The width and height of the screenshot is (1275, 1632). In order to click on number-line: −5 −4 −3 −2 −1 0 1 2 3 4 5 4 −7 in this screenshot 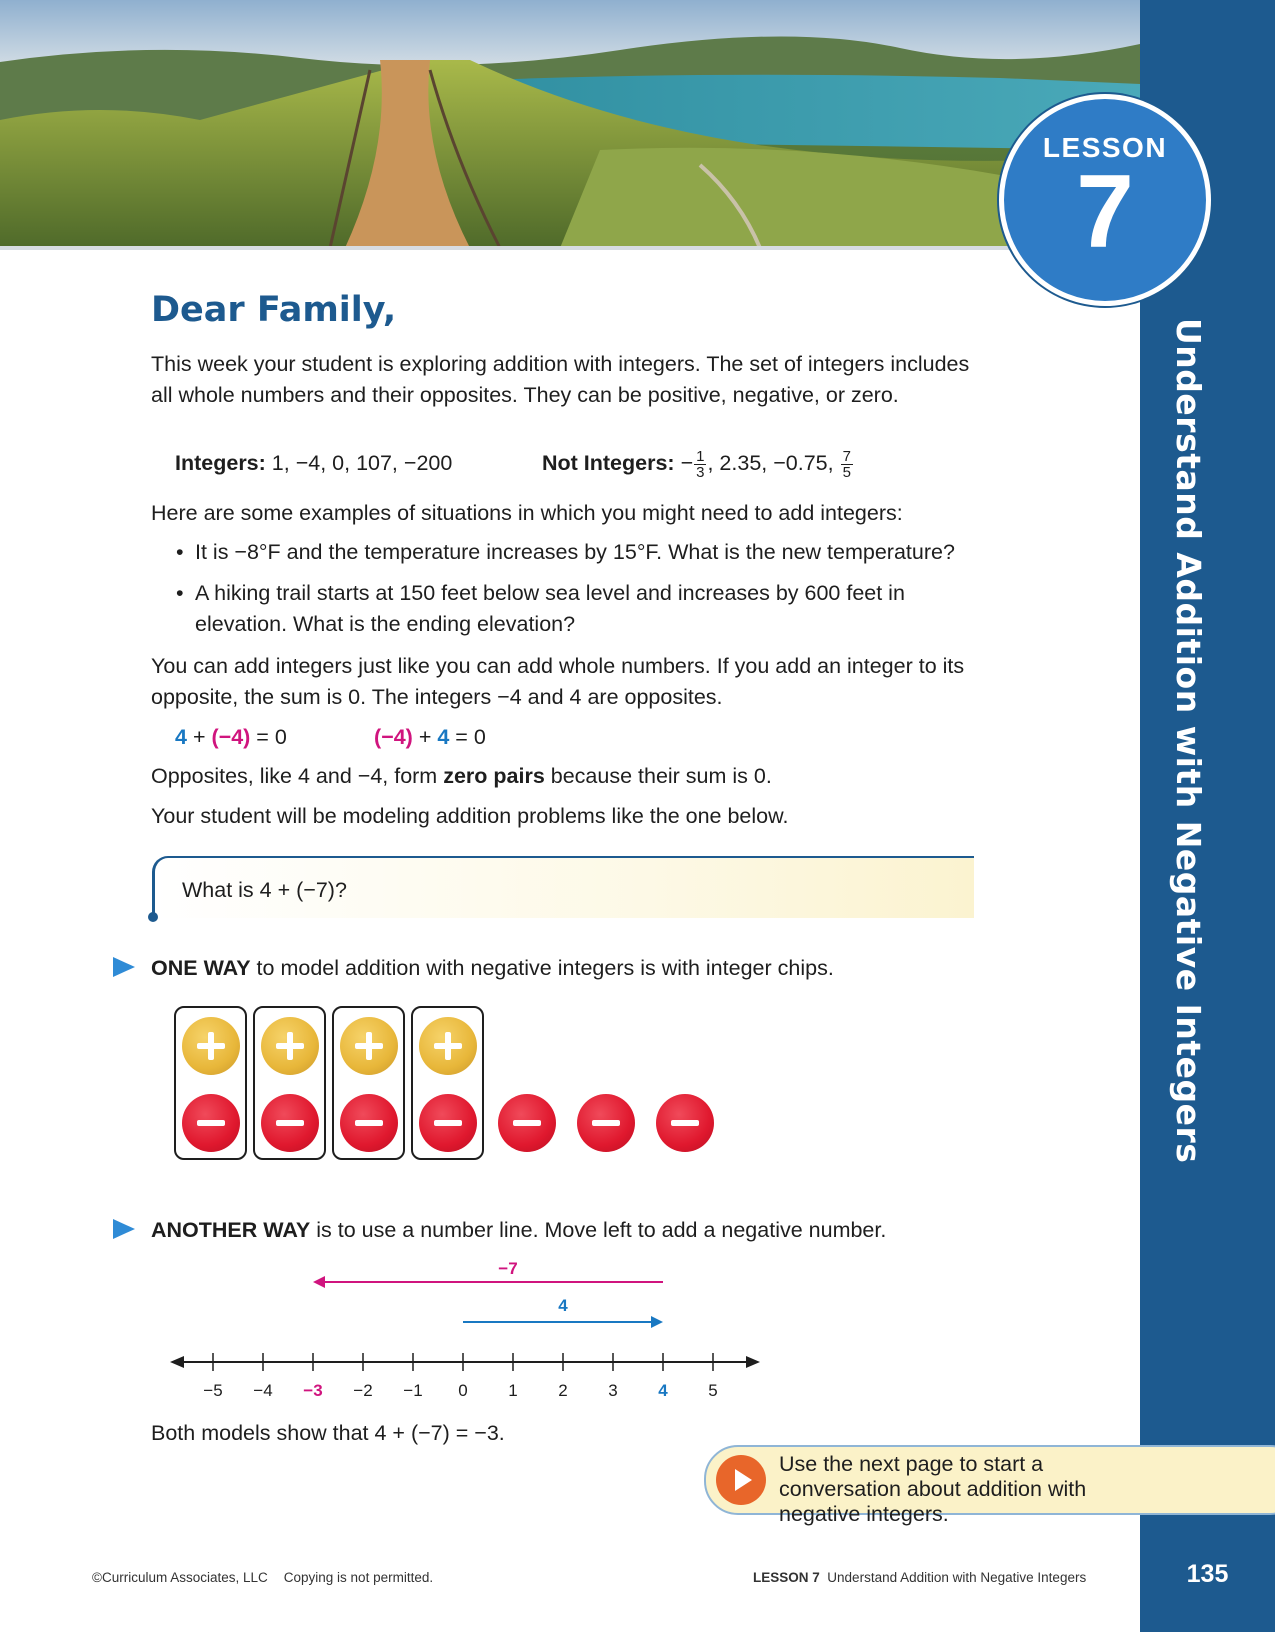, I will do `click(465, 1331)`.